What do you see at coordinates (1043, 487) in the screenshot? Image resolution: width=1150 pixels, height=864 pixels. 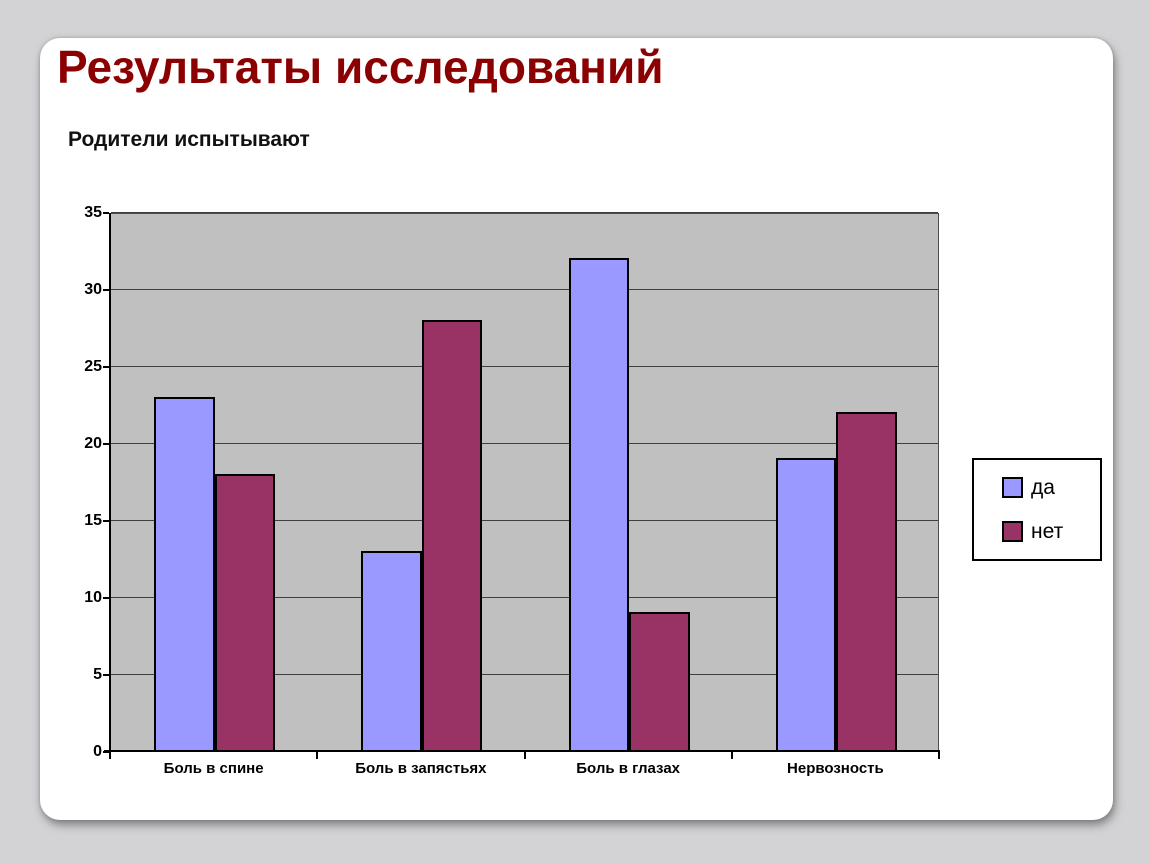 I see `legend-label-да: да` at bounding box center [1043, 487].